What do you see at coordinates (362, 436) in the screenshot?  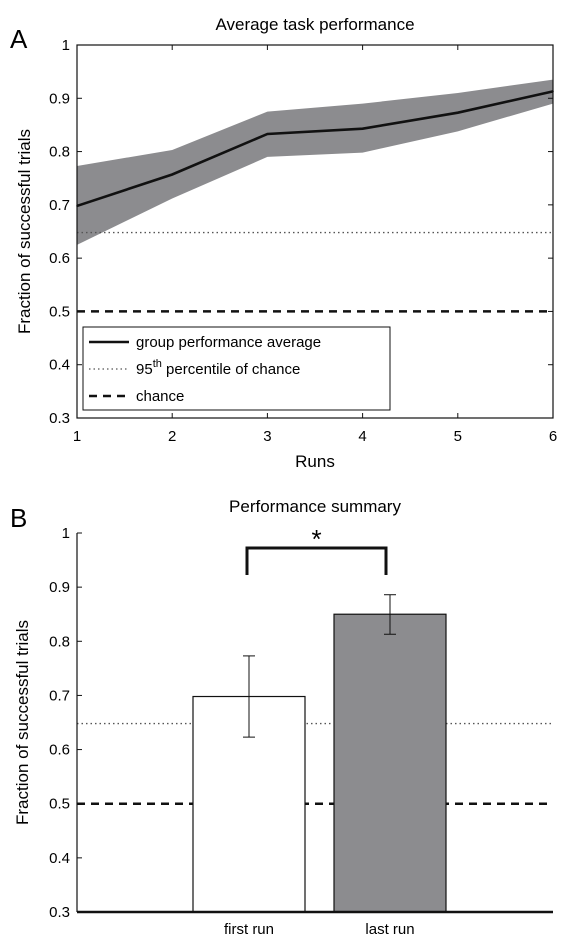 I see `x-tick-label: 4` at bounding box center [362, 436].